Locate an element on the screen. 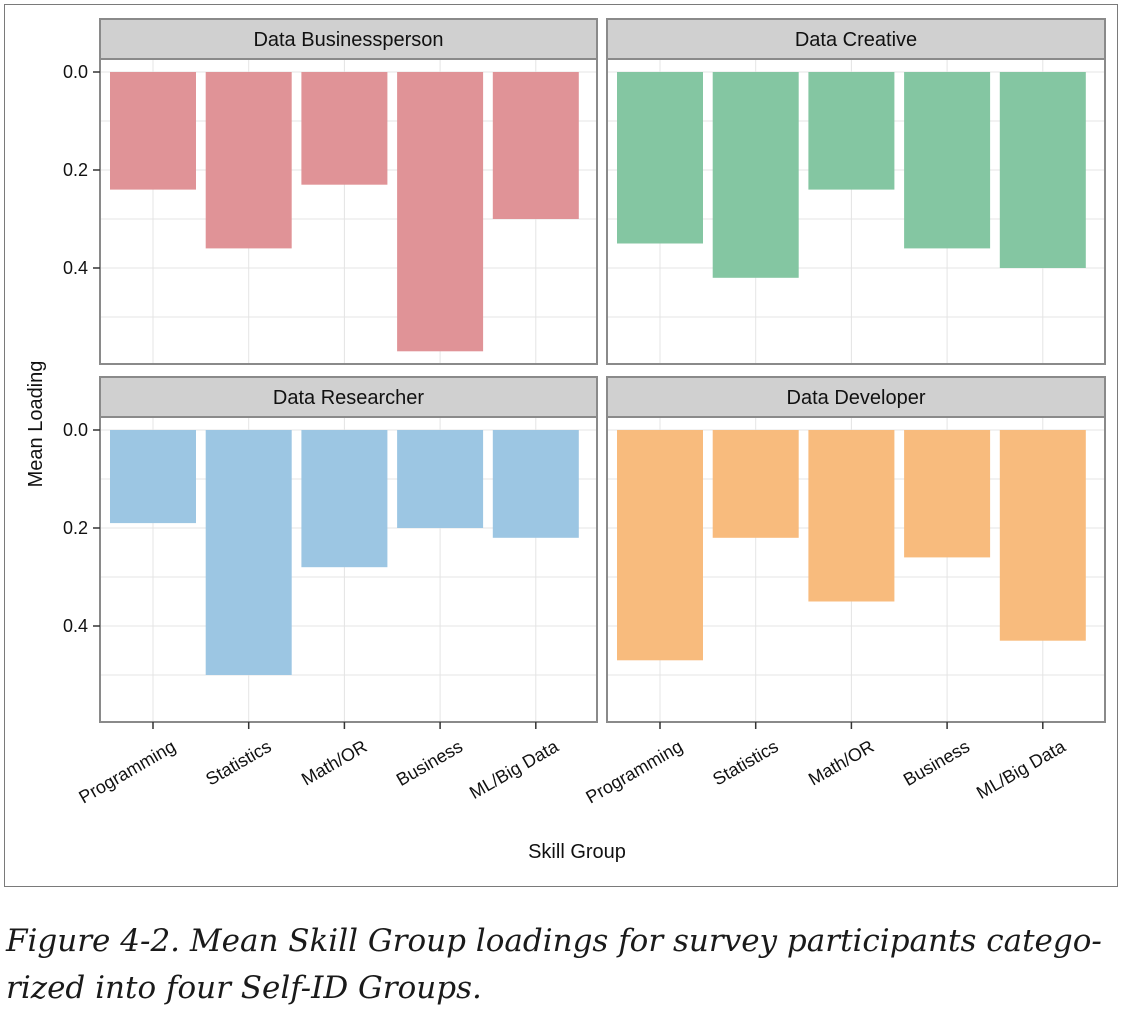  bar-data-developer-ml-big-data is located at coordinates (1042, 535).